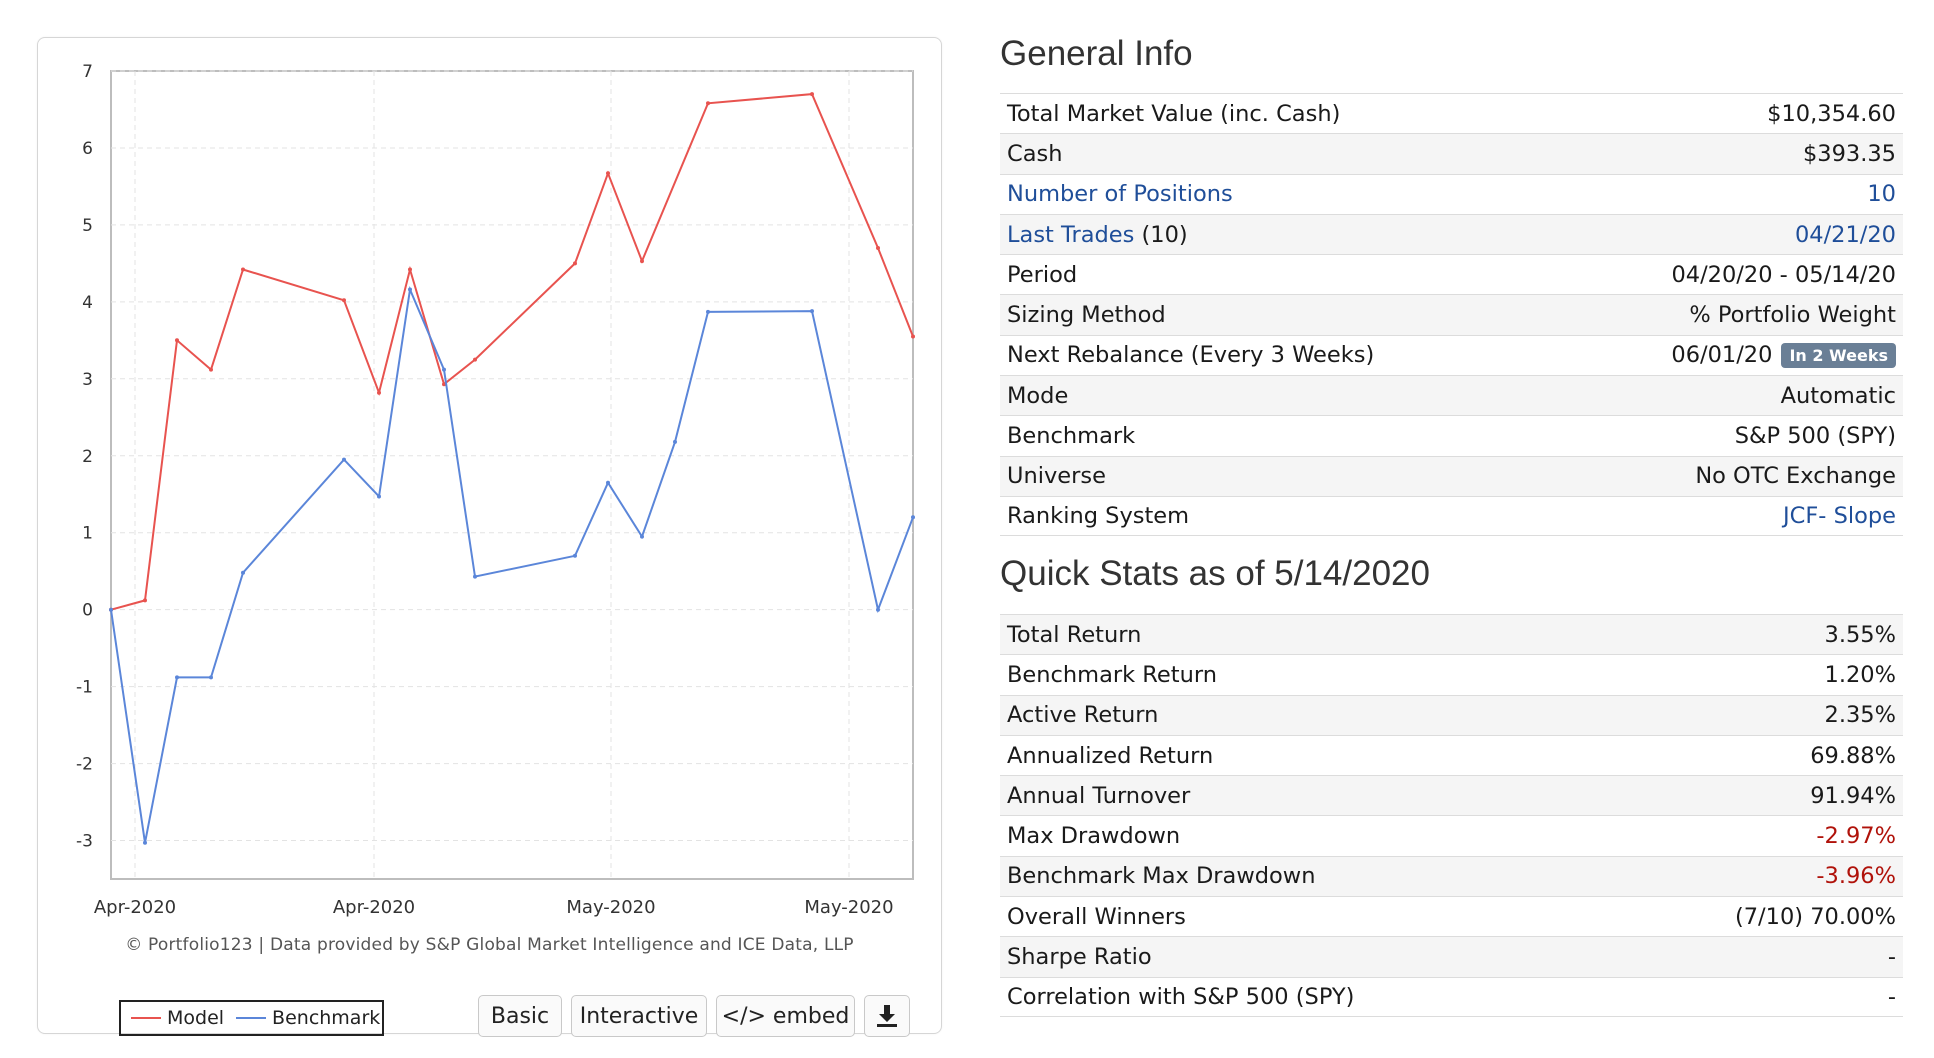 The height and width of the screenshot is (1058, 1934). Describe the element at coordinates (1856, 876) in the screenshot. I see `stat-value-negative: -3.96%` at that location.